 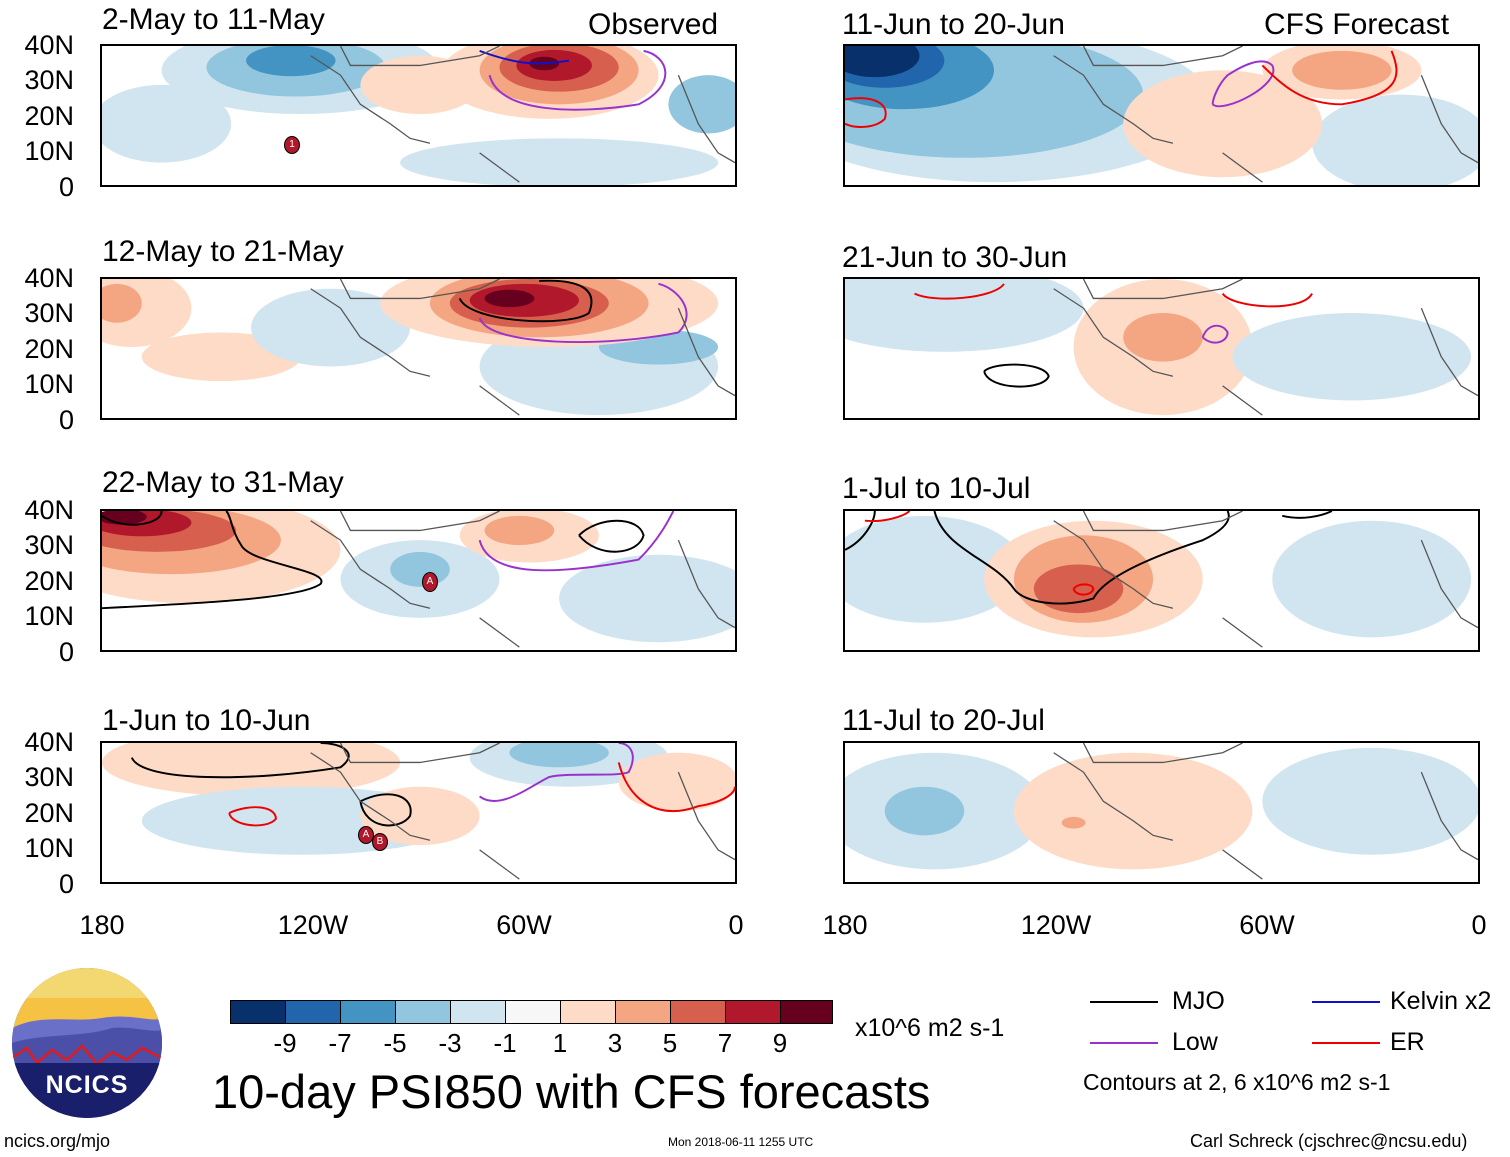 I want to click on logo-text: NCICS, so click(x=87, y=1085).